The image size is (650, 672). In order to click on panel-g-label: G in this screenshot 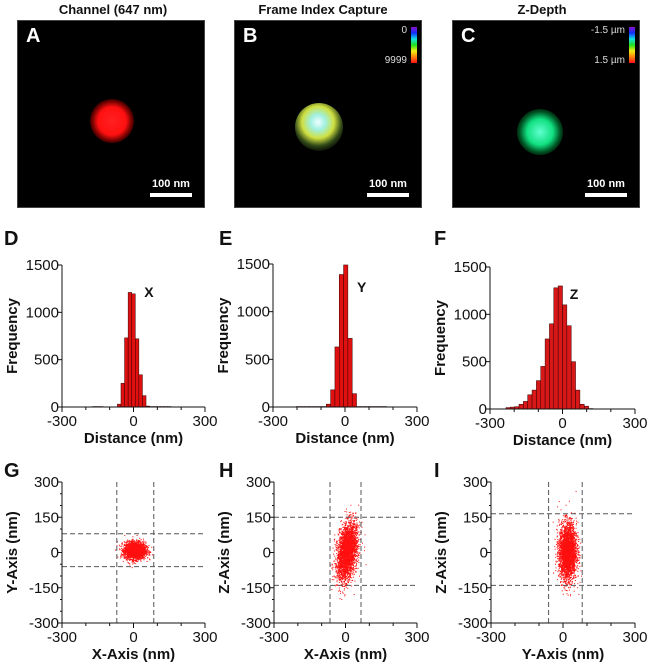, I will do `click(12, 471)`.